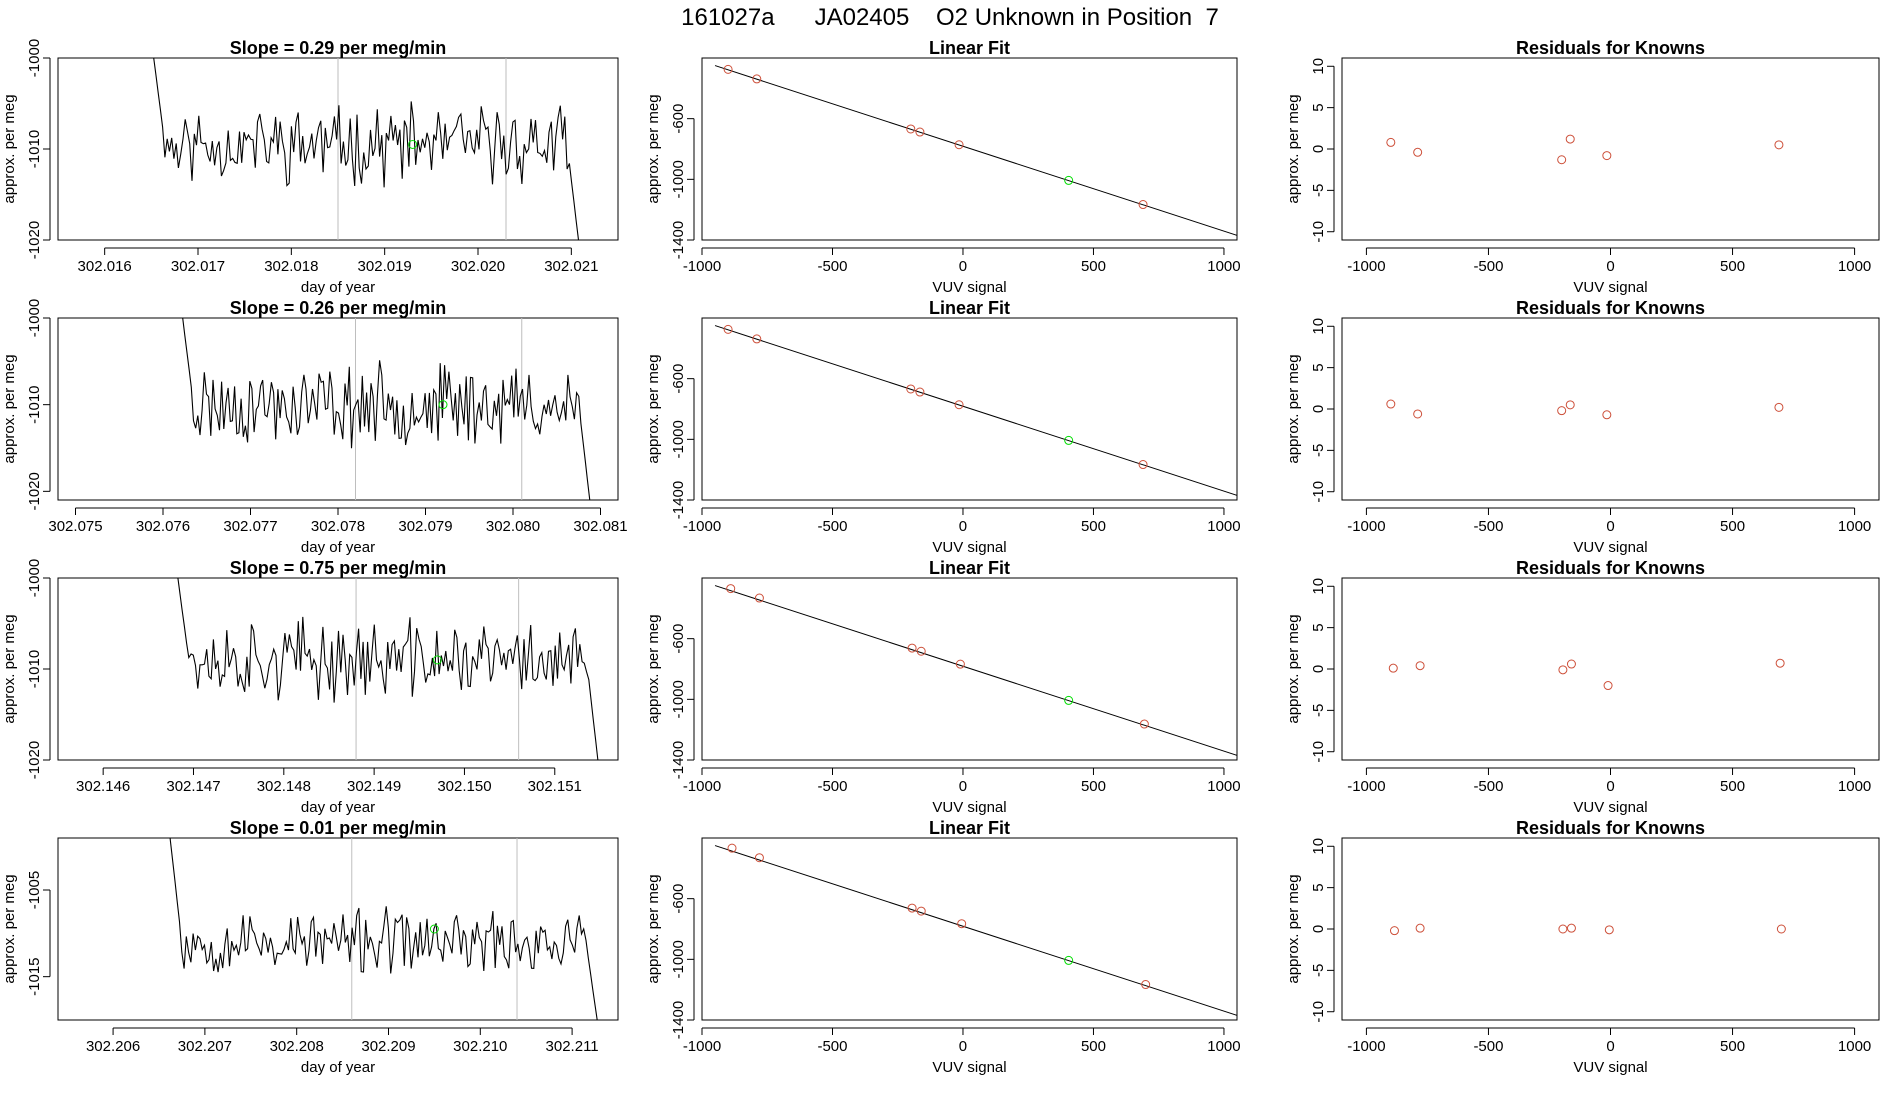  Describe the element at coordinates (1318, 232) in the screenshot. I see `y-tick-label: -10` at that location.